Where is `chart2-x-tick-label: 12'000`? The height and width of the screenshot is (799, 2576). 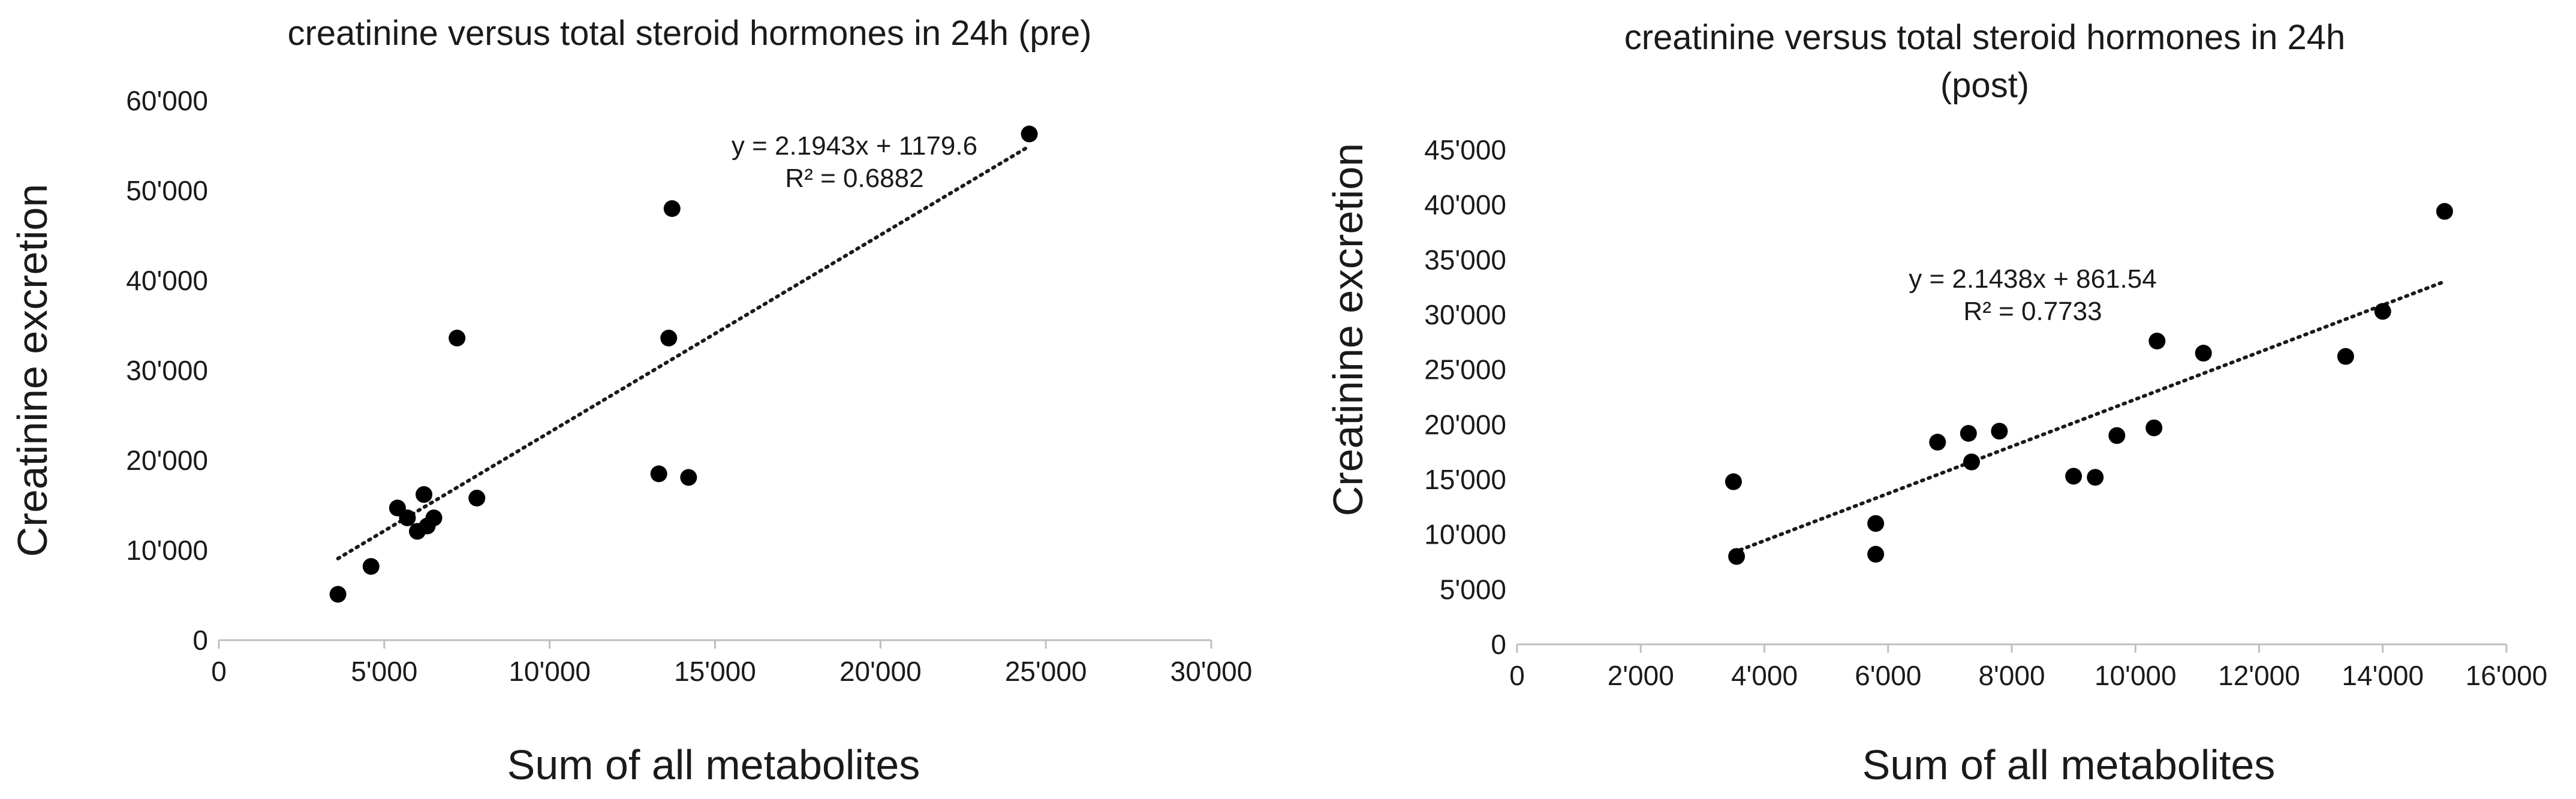 chart2-x-tick-label: 12'000 is located at coordinates (2259, 675).